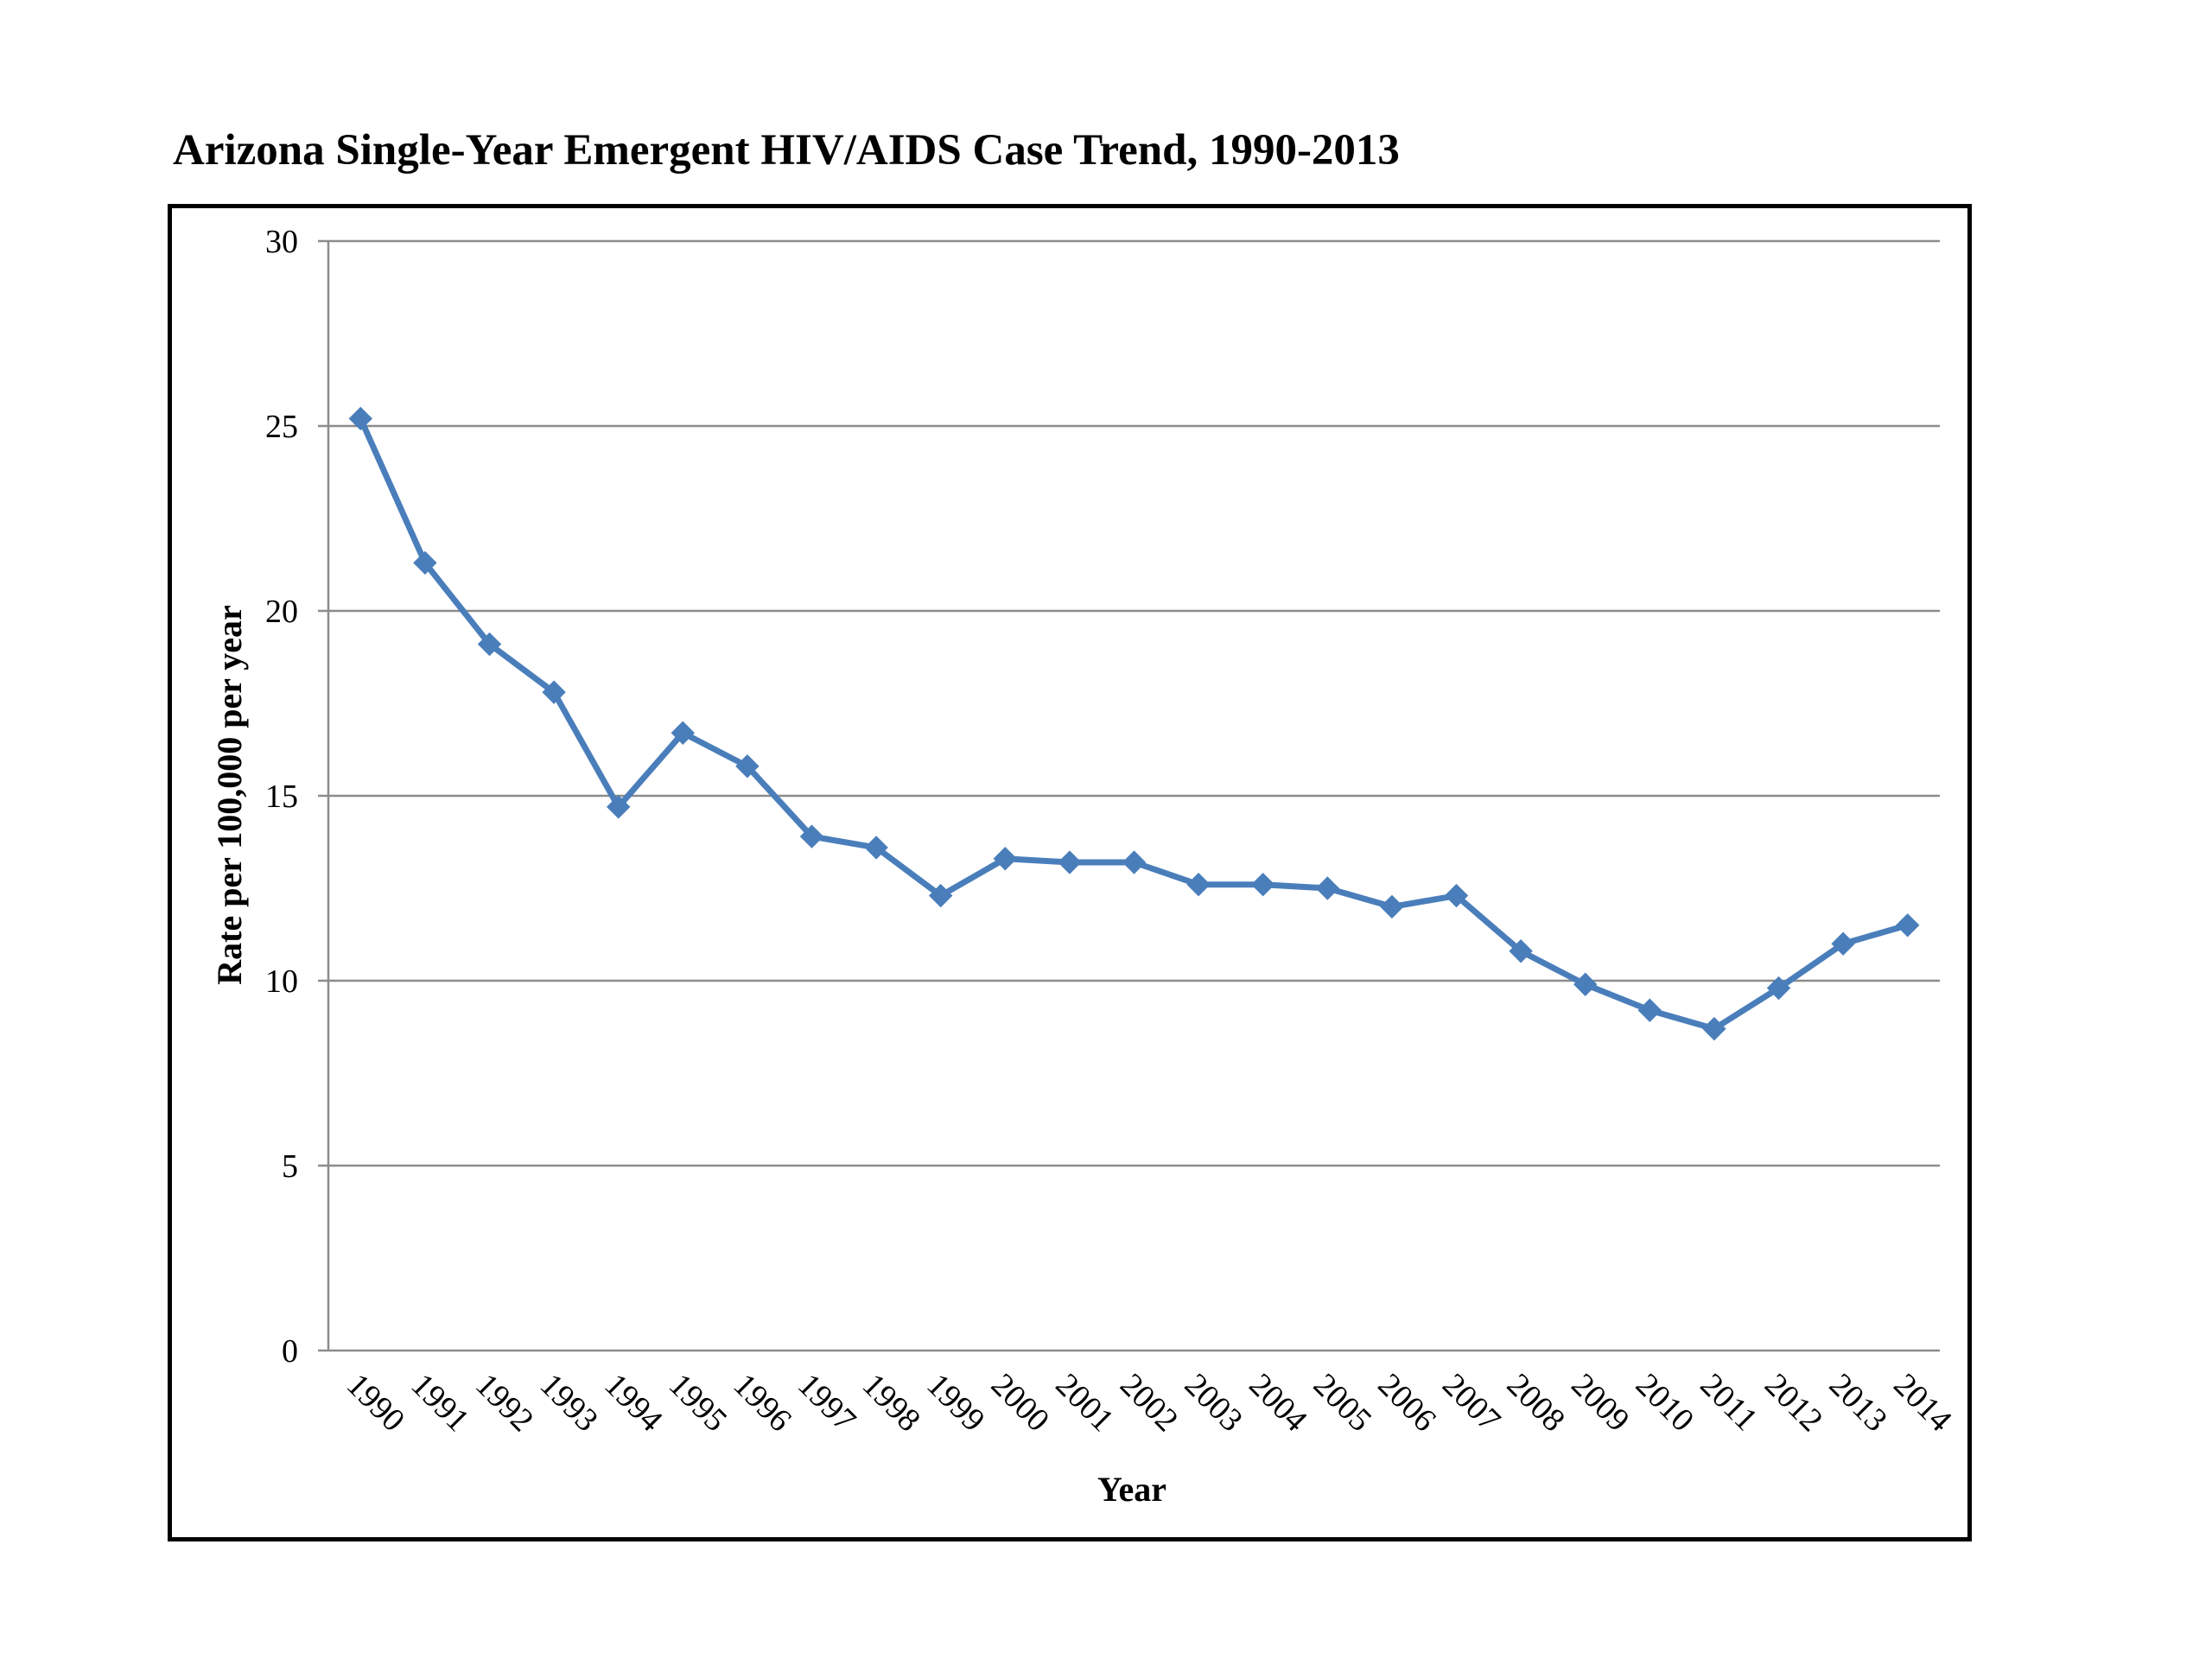 This screenshot has width=2212, height=1659. I want to click on x-tick-label: 2002, so click(1149, 1403).